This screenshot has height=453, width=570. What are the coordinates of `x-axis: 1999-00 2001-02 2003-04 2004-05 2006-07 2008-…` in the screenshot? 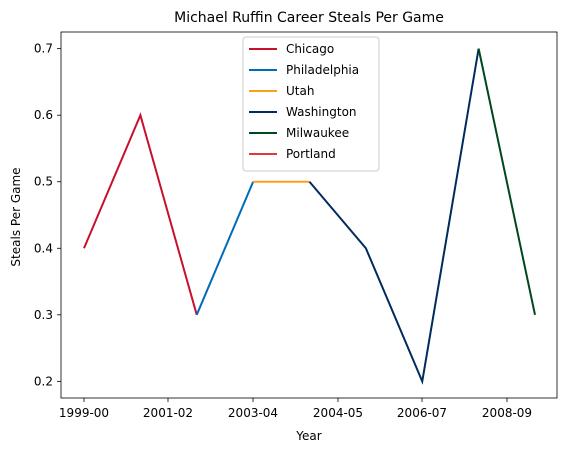 It's located at (295, 409).